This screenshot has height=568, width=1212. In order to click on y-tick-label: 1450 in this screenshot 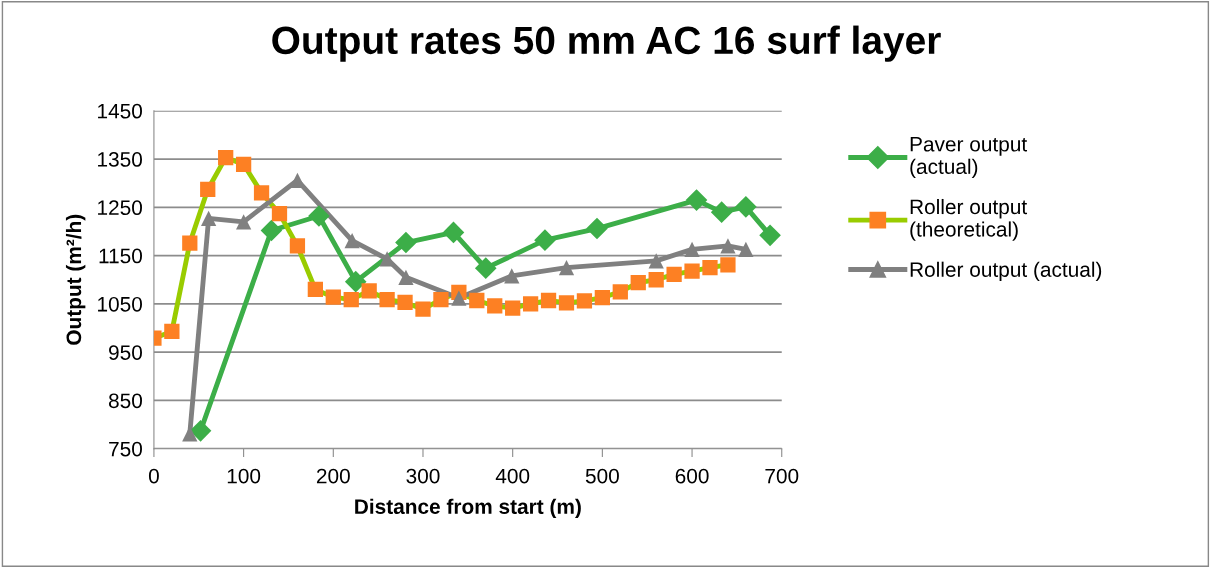, I will do `click(120, 111)`.